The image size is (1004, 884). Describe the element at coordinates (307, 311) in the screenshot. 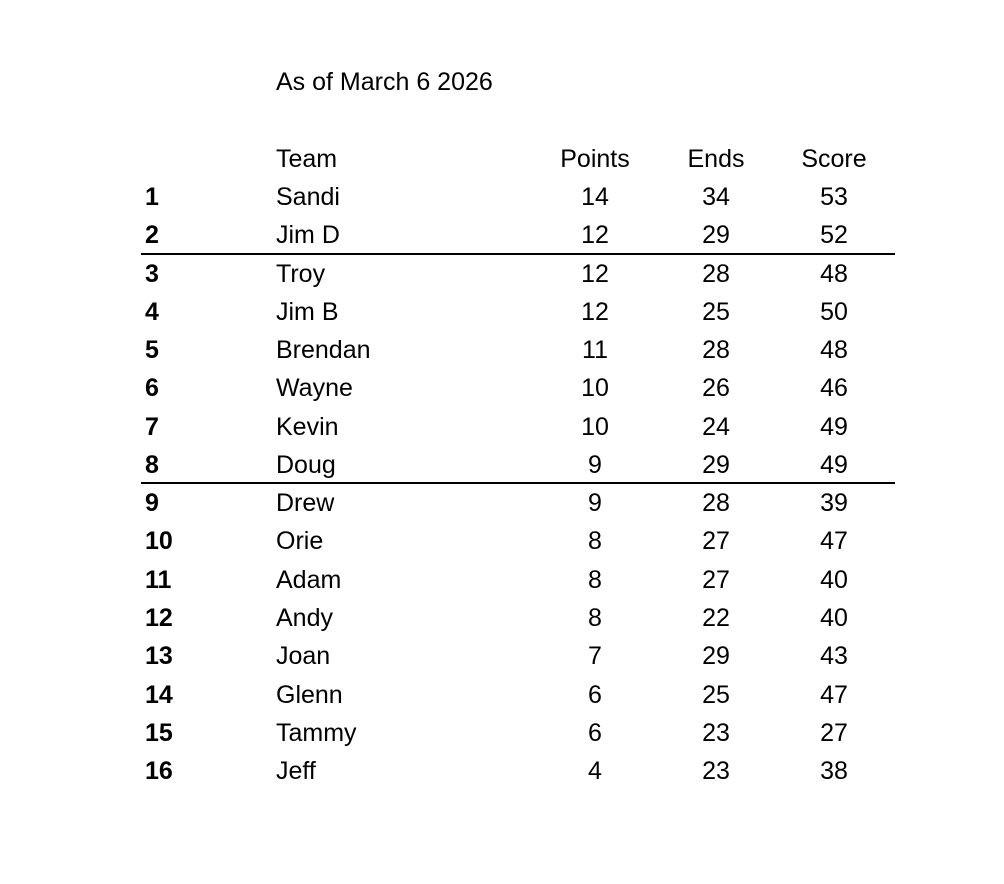

I see `team-cell: Jim B` at that location.